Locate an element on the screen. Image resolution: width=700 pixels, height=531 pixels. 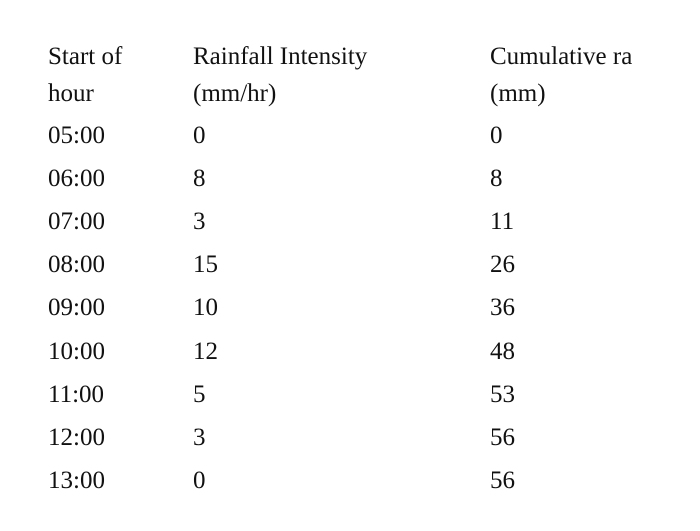
header-cell: (mm) is located at coordinates (518, 93).